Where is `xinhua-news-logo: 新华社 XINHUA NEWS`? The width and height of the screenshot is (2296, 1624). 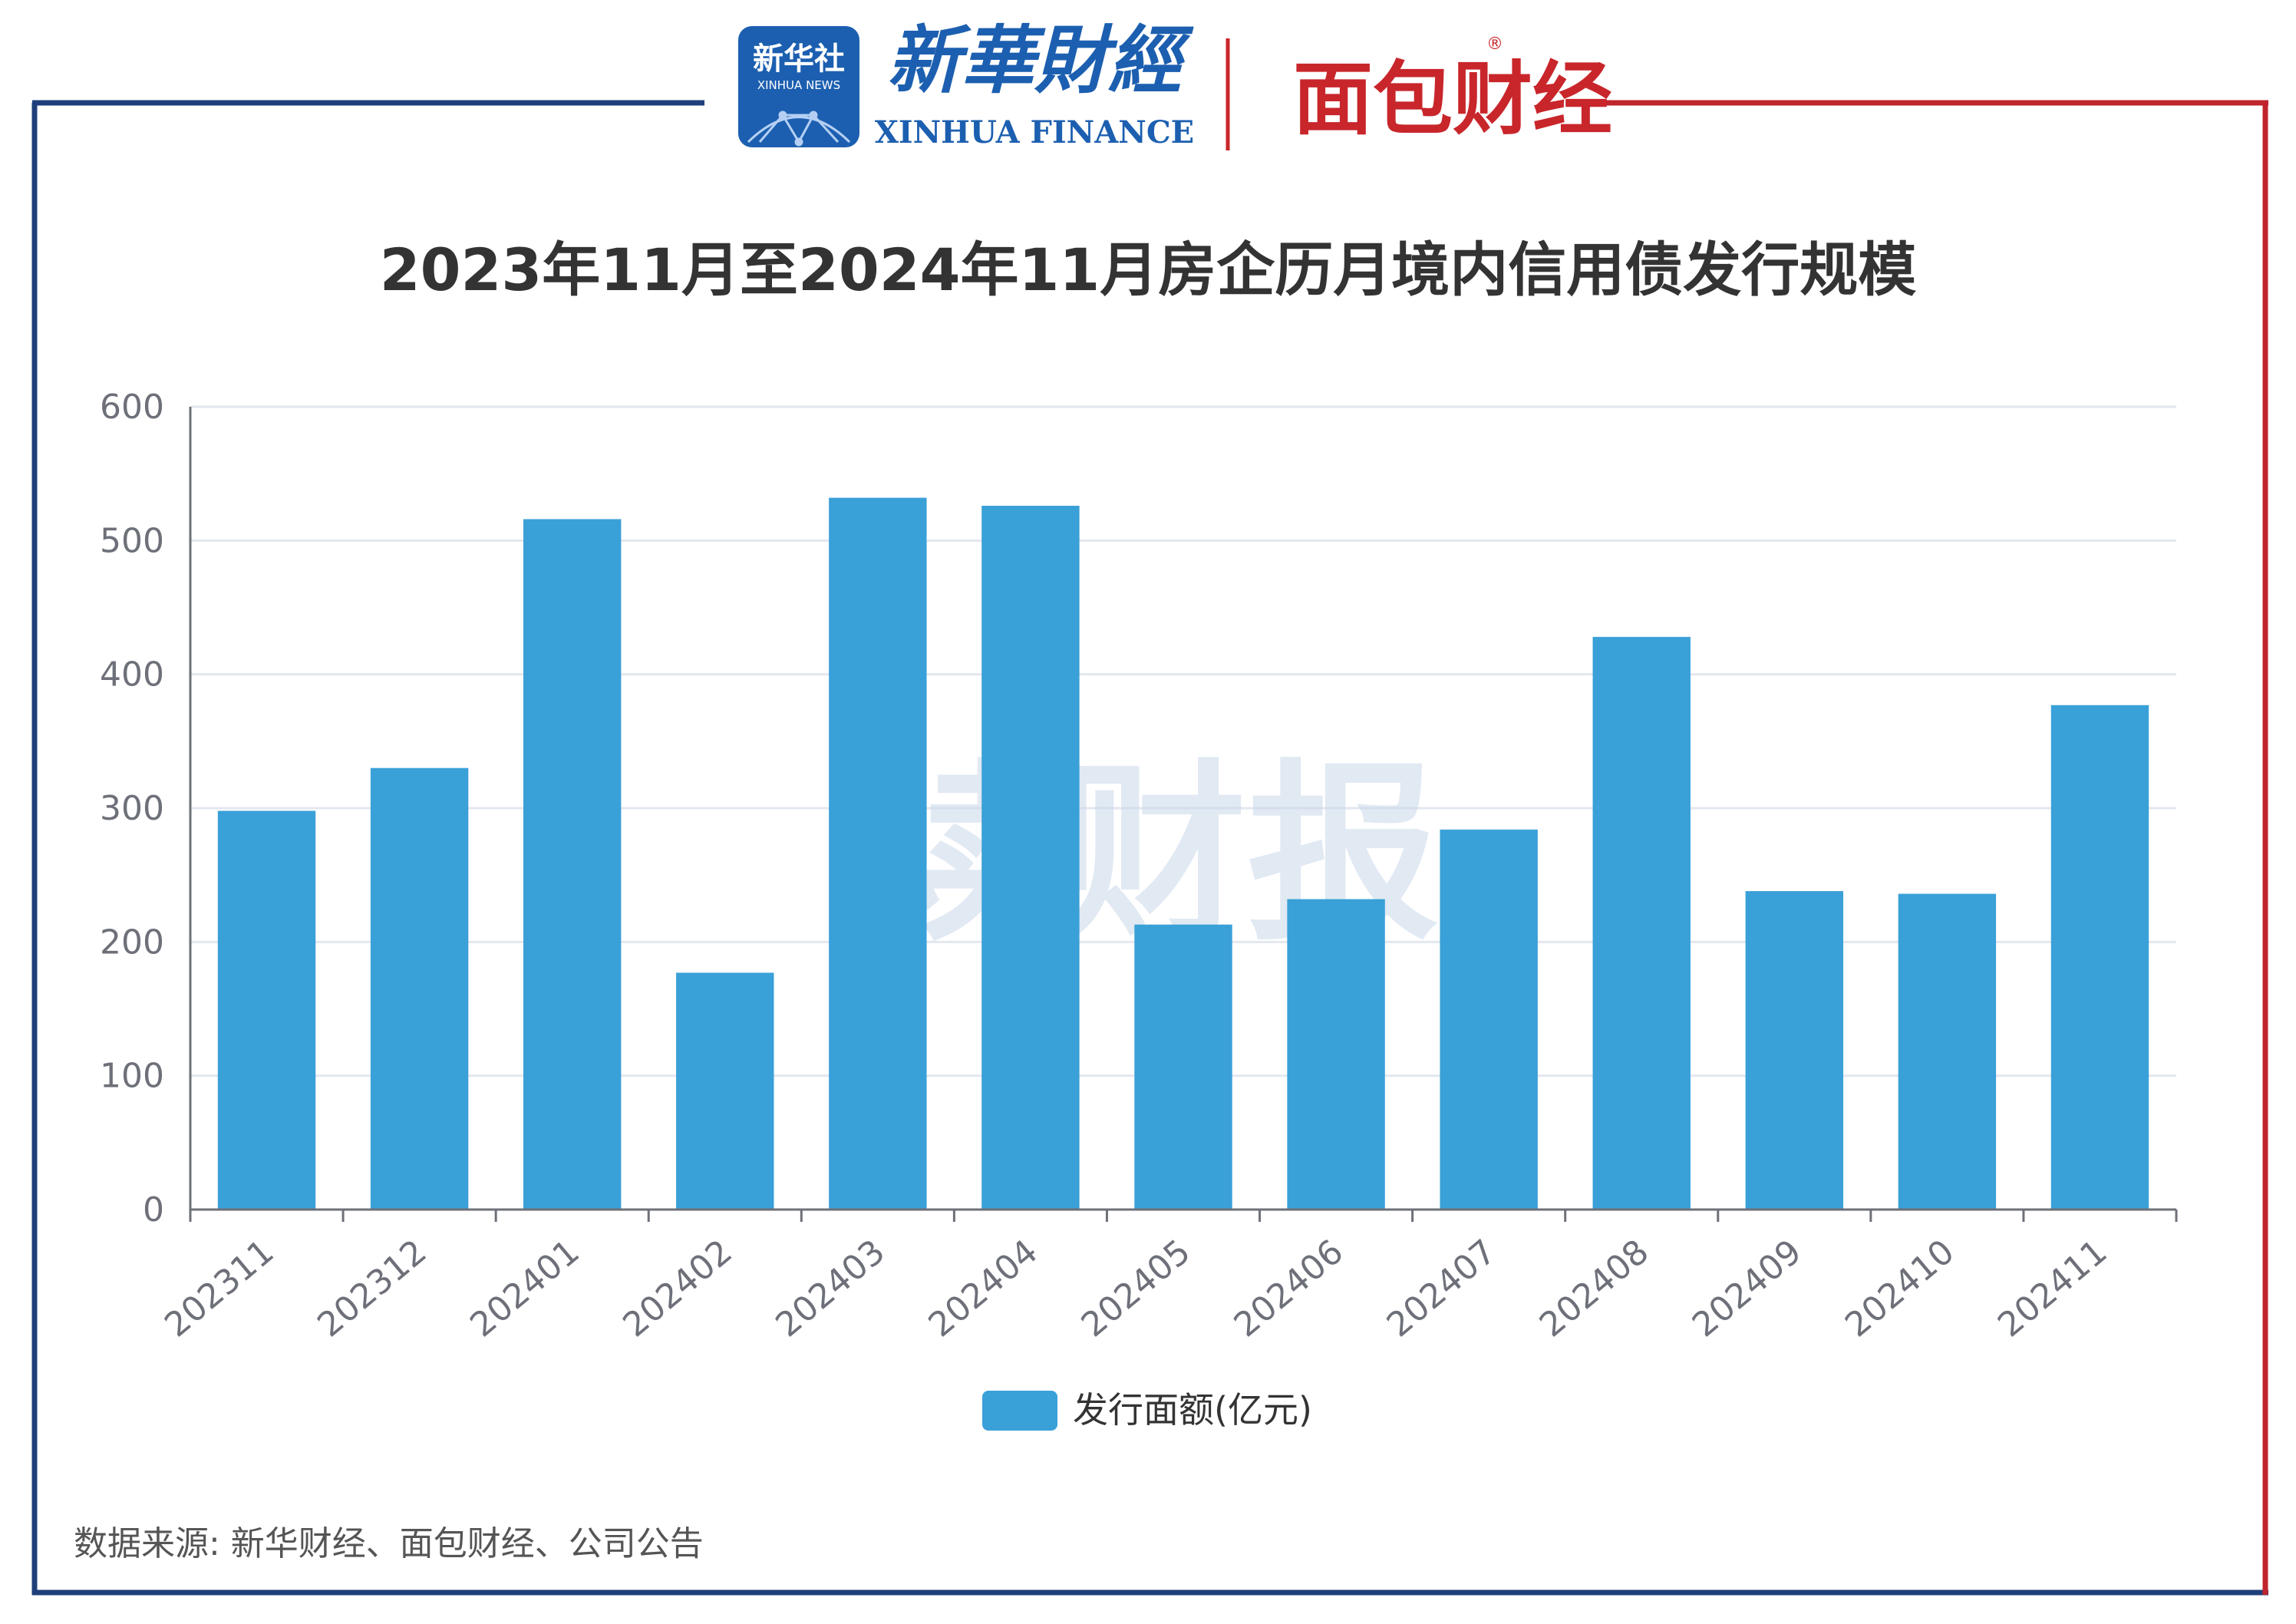
xinhua-news-logo: 新华社 XINHUA NEWS is located at coordinates (798, 86).